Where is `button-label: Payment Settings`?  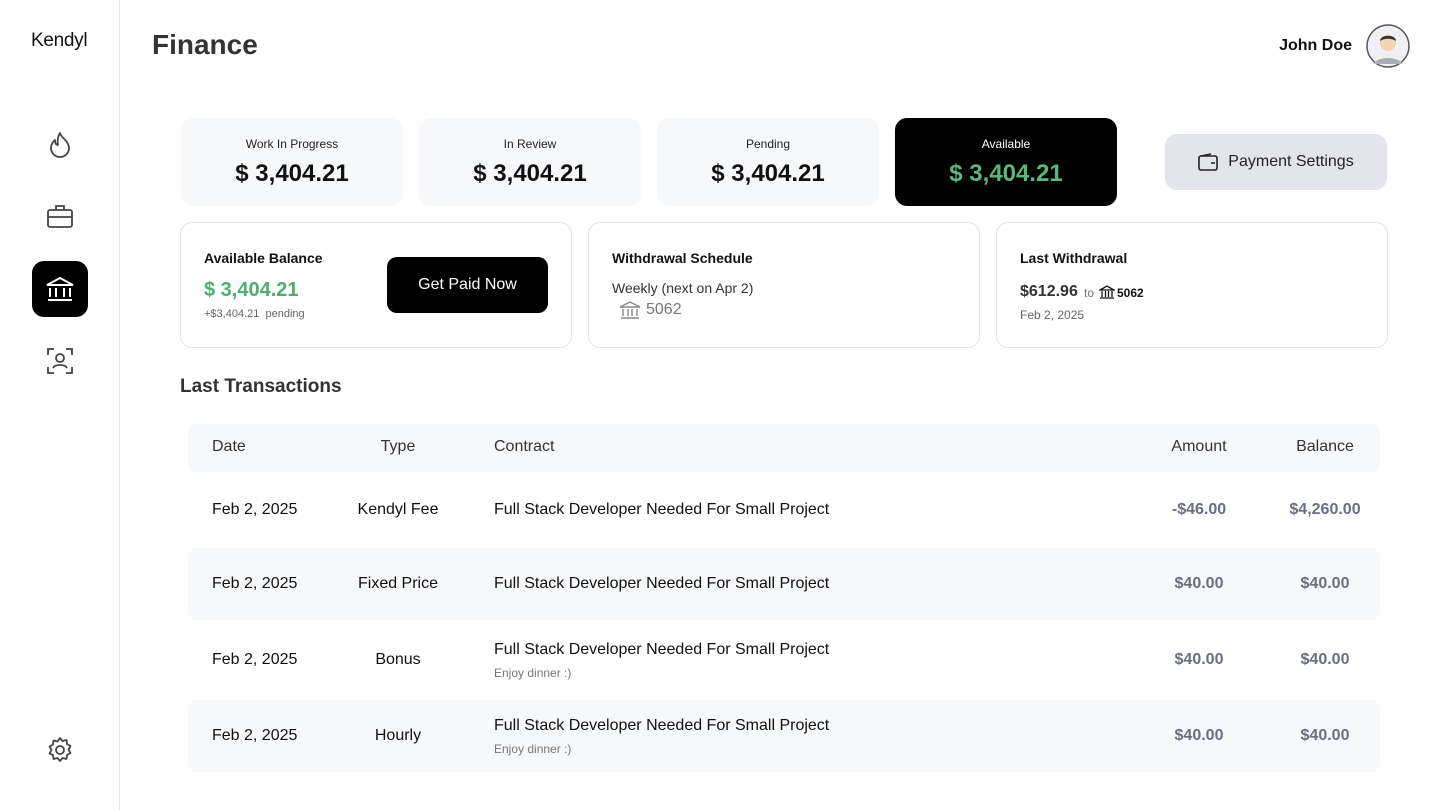 button-label: Payment Settings is located at coordinates (1291, 161).